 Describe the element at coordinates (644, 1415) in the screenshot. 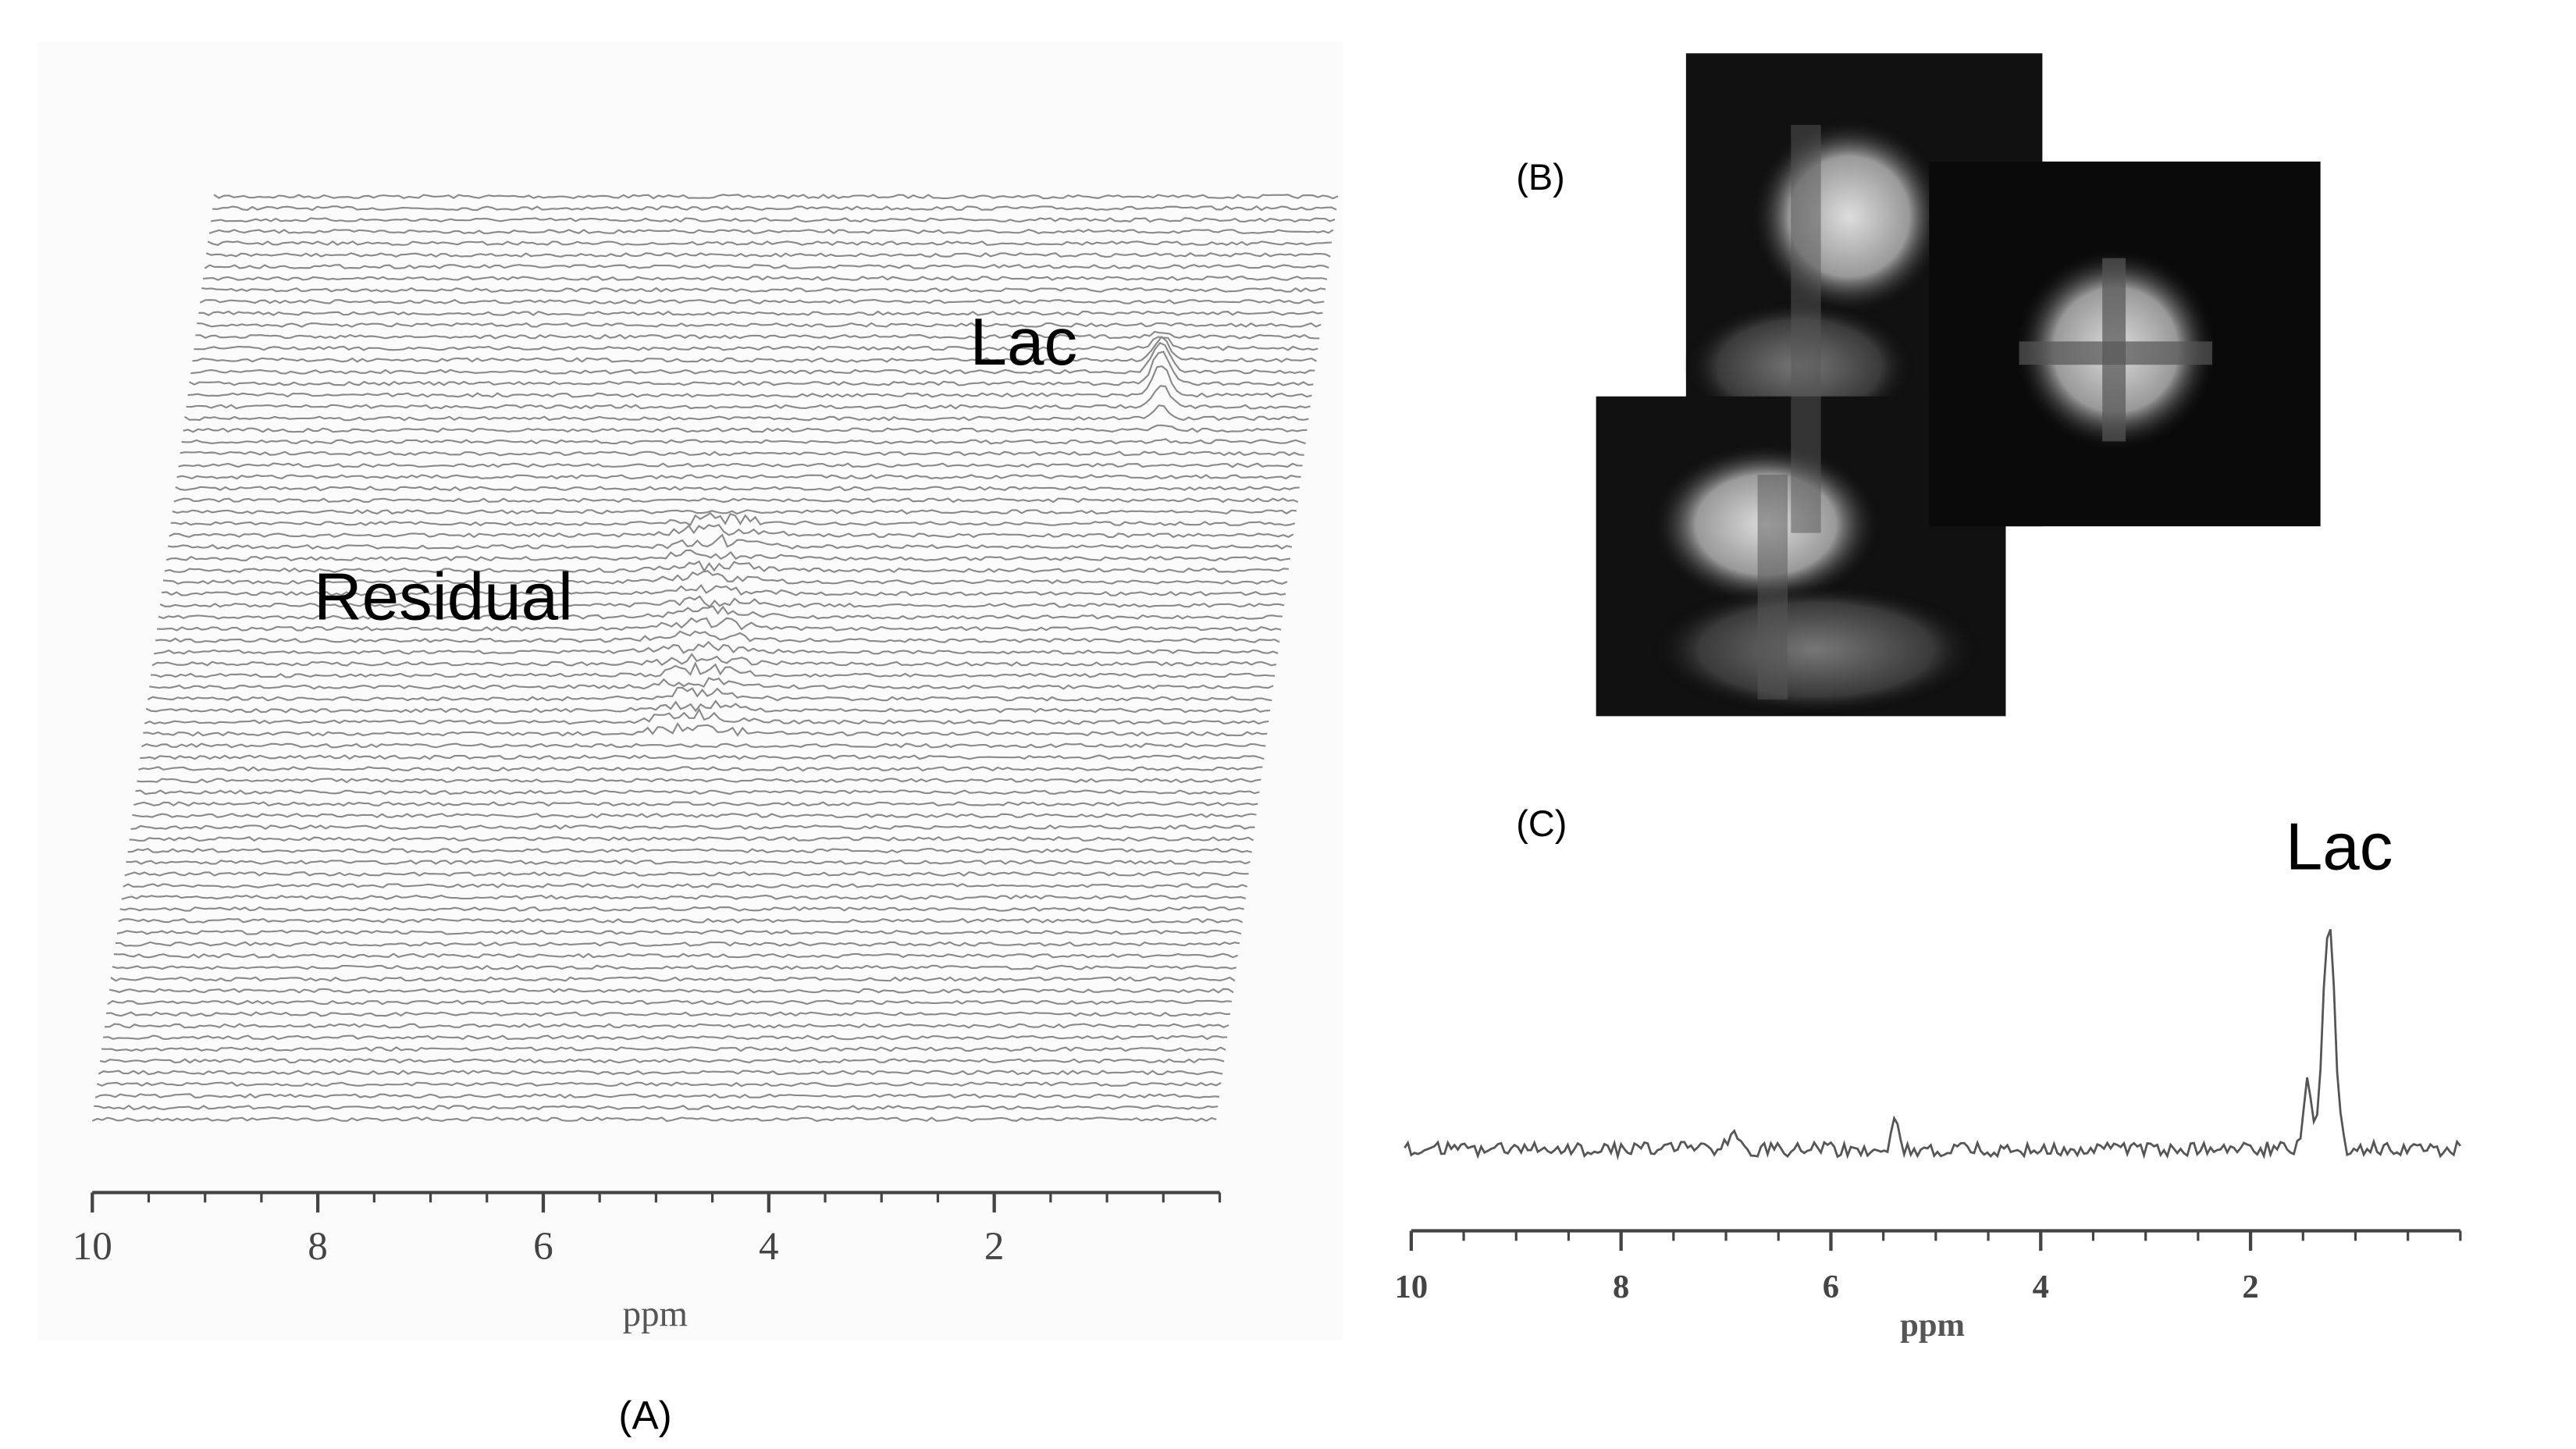

I see `panel-label: (A)` at that location.